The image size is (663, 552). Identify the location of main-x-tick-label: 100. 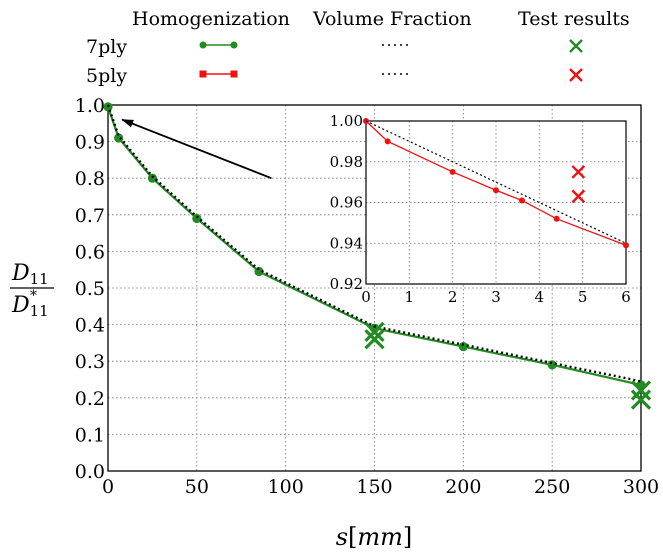
(286, 487).